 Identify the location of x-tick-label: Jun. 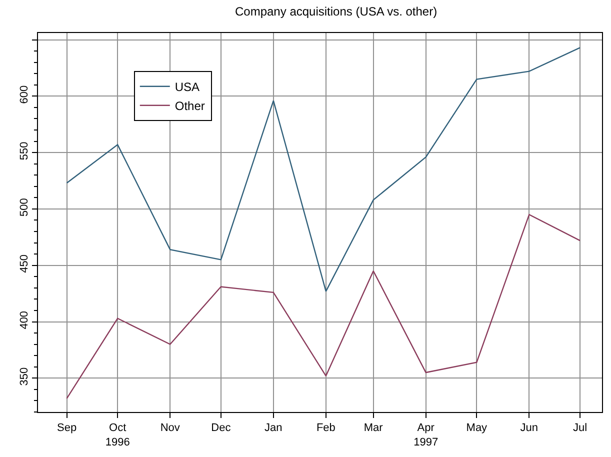
(529, 428).